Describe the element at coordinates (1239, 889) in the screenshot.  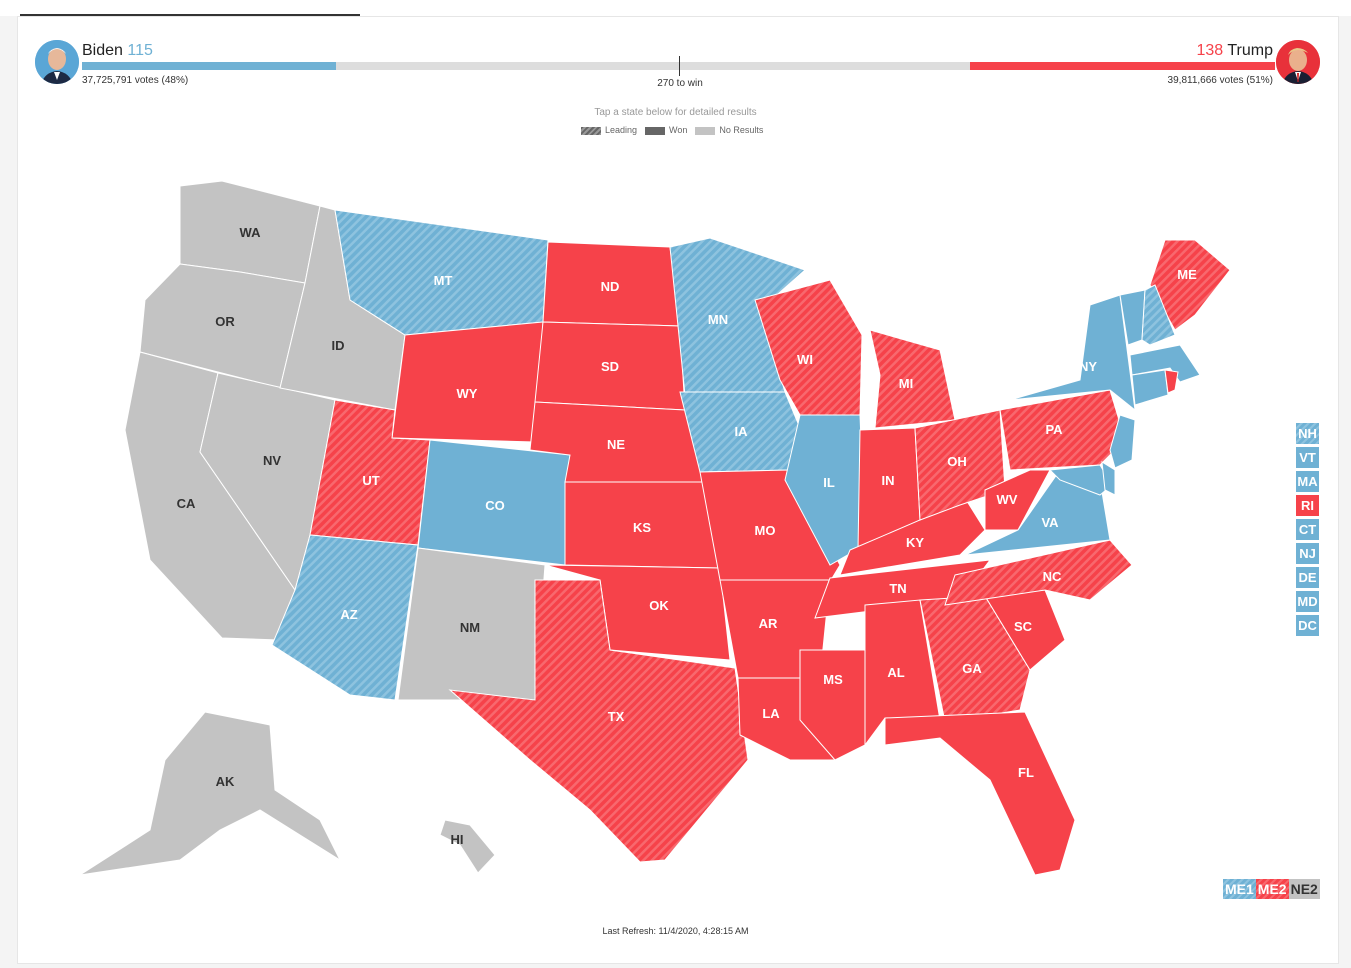
I see `district-me1: ME1` at that location.